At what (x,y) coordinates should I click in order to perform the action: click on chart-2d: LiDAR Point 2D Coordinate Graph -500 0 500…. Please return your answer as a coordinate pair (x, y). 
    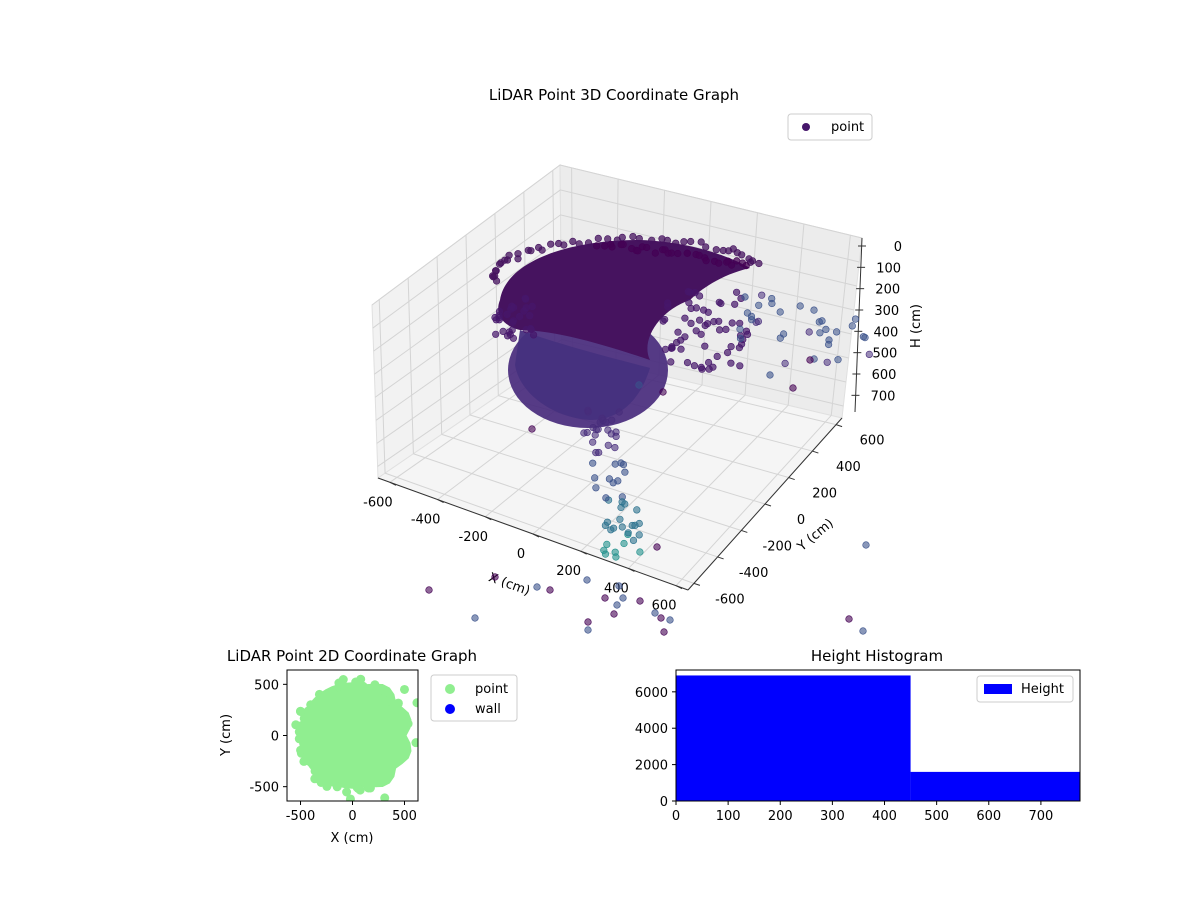
    Looking at the image, I should click on (368, 746).